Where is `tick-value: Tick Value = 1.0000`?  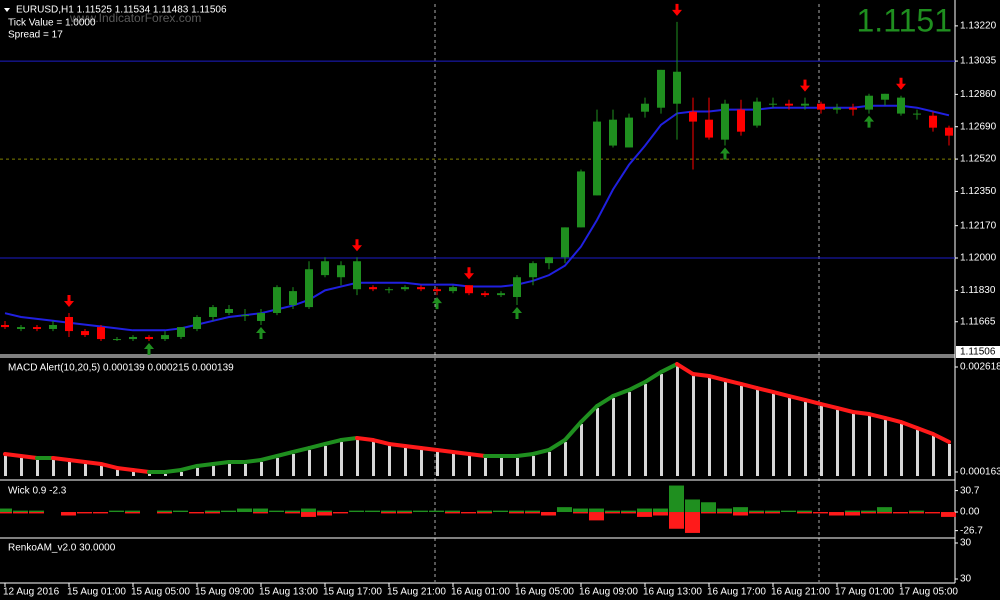 tick-value: Tick Value = 1.0000 is located at coordinates (52, 23).